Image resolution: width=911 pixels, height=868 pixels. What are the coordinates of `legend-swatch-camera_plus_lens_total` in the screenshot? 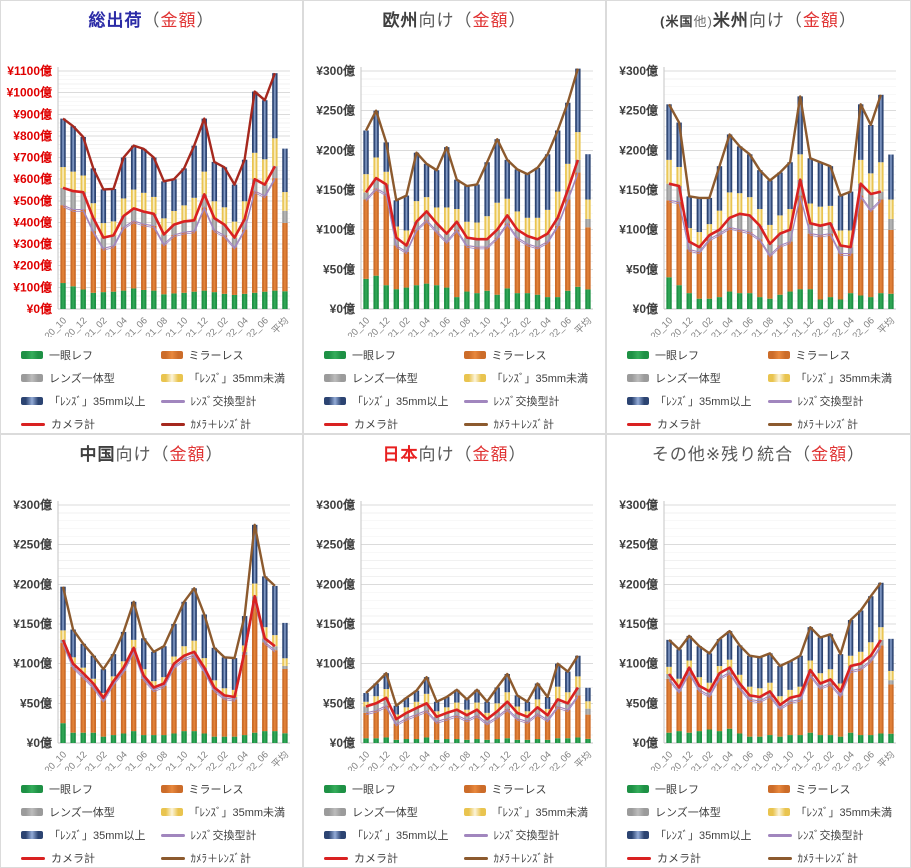 It's located at (475, 858).